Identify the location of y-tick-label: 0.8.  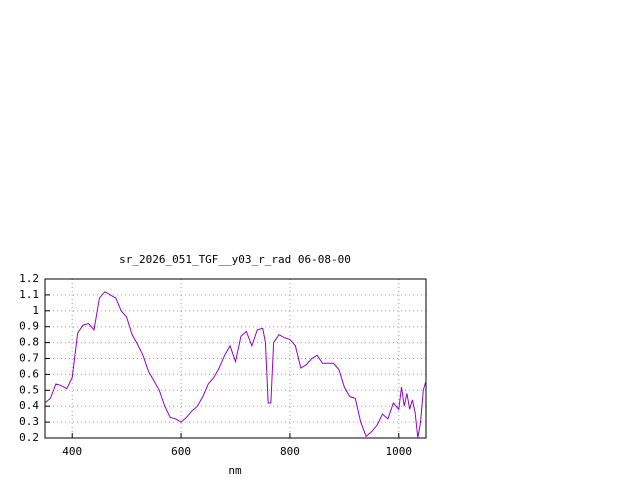
(29, 342).